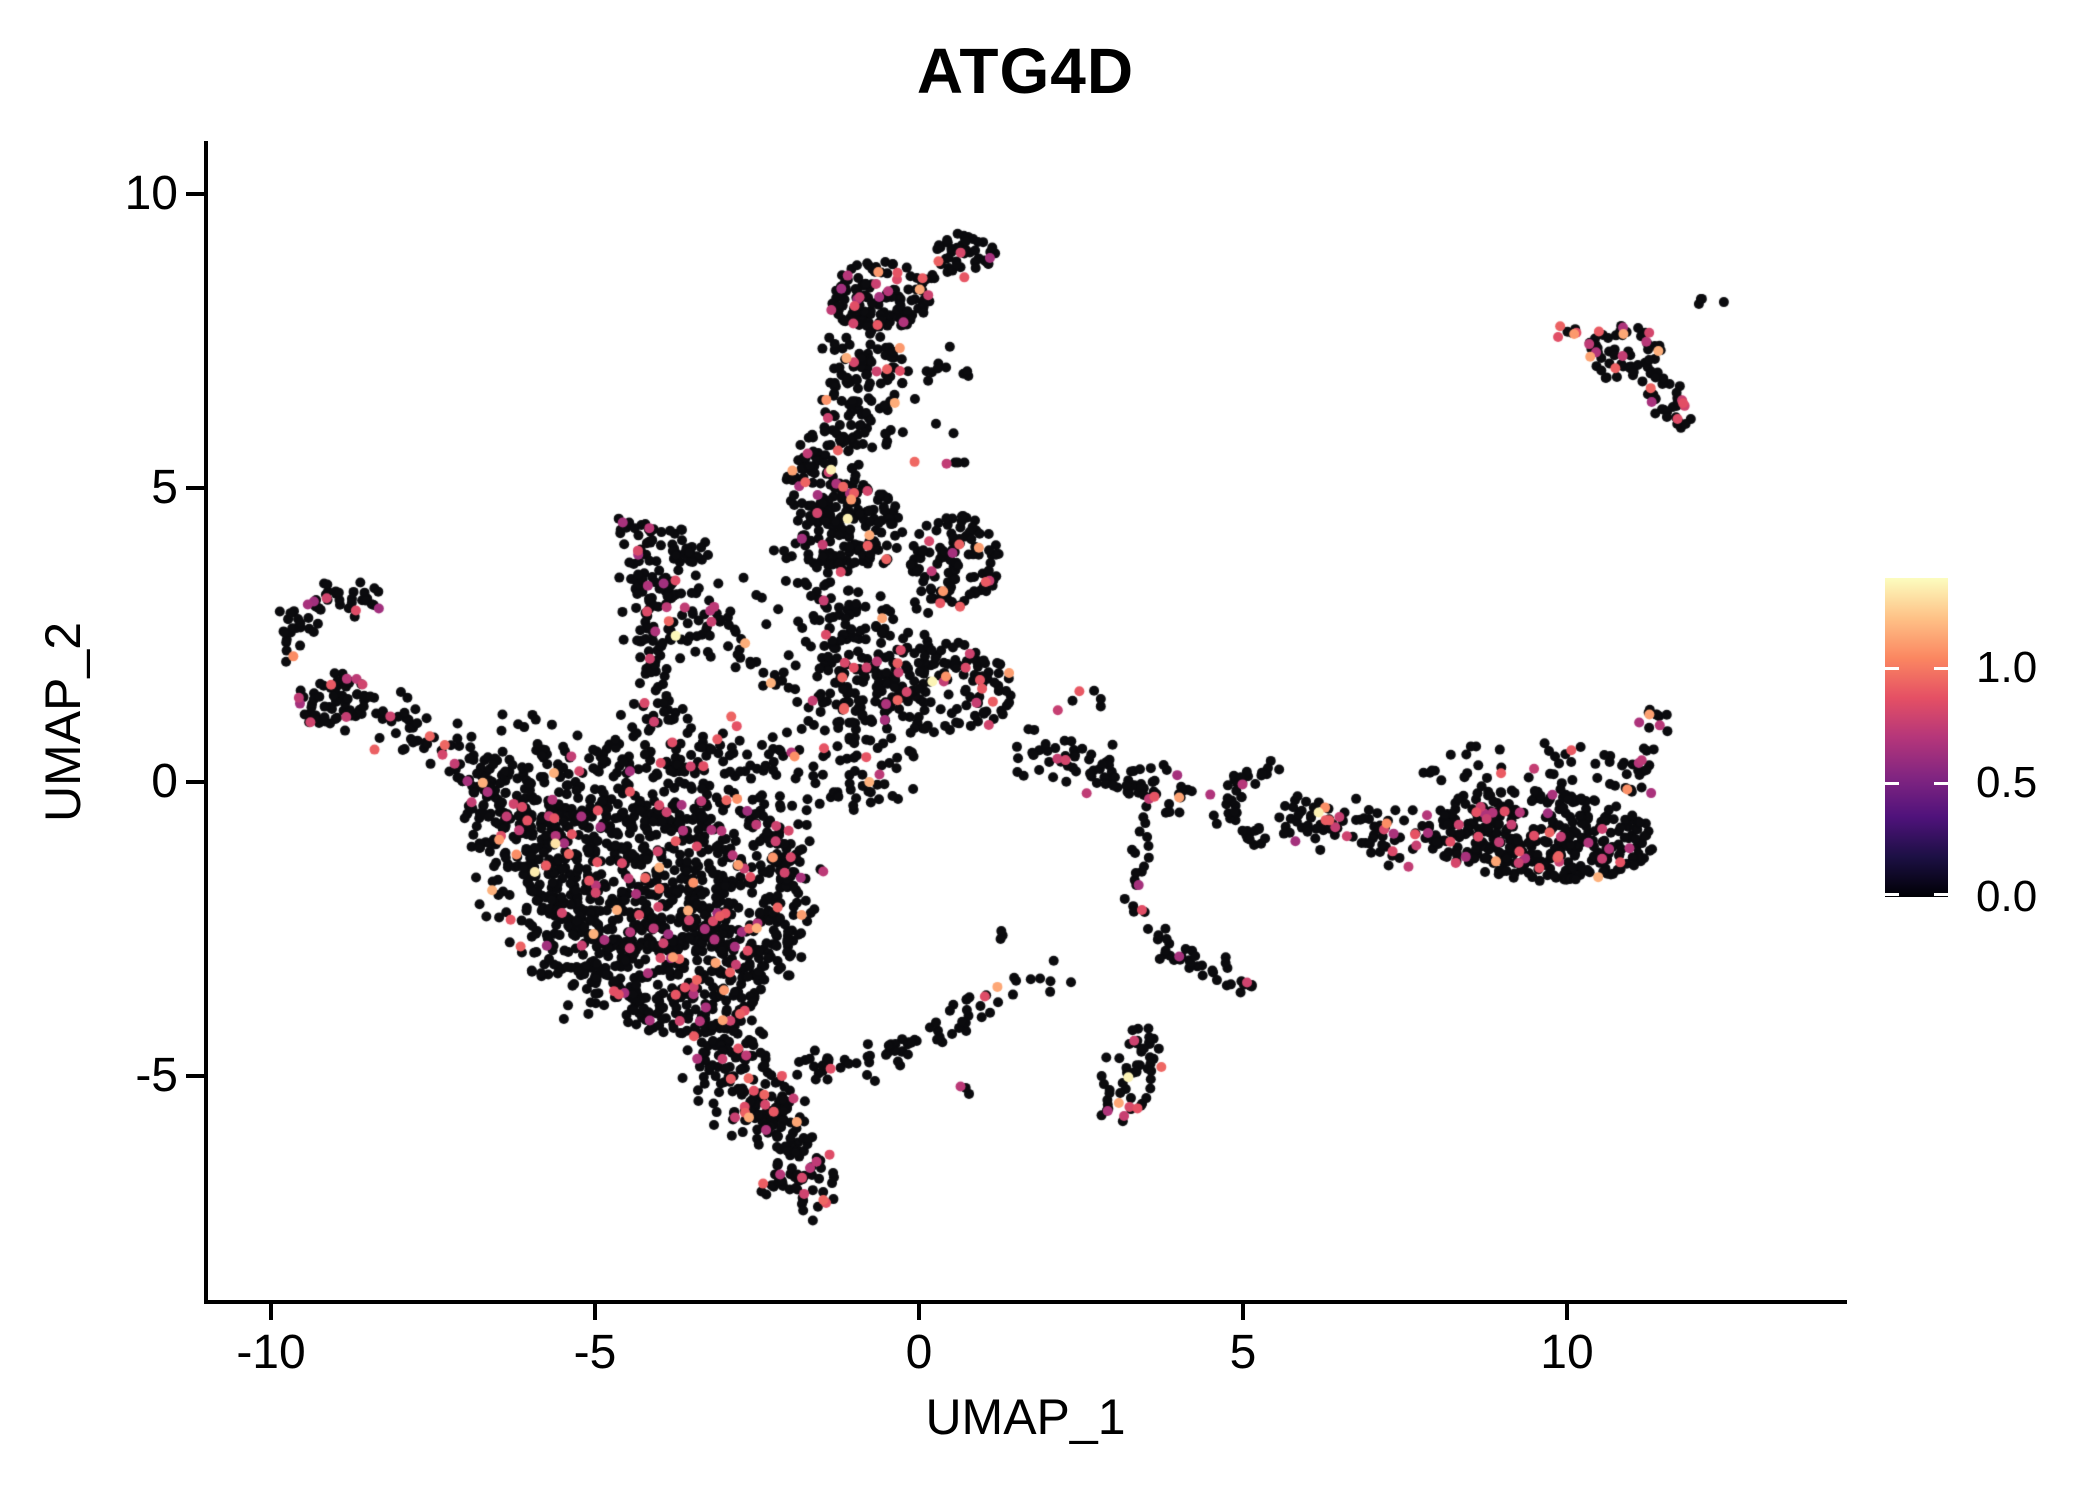 Image resolution: width=2100 pixels, height=1500 pixels. Describe the element at coordinates (1025, 71) in the screenshot. I see `plot-title: ATG4D` at that location.